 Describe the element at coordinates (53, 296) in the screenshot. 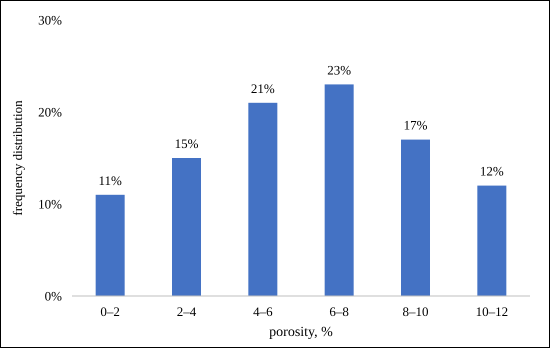

I see `y-tick-label: 0%` at that location.